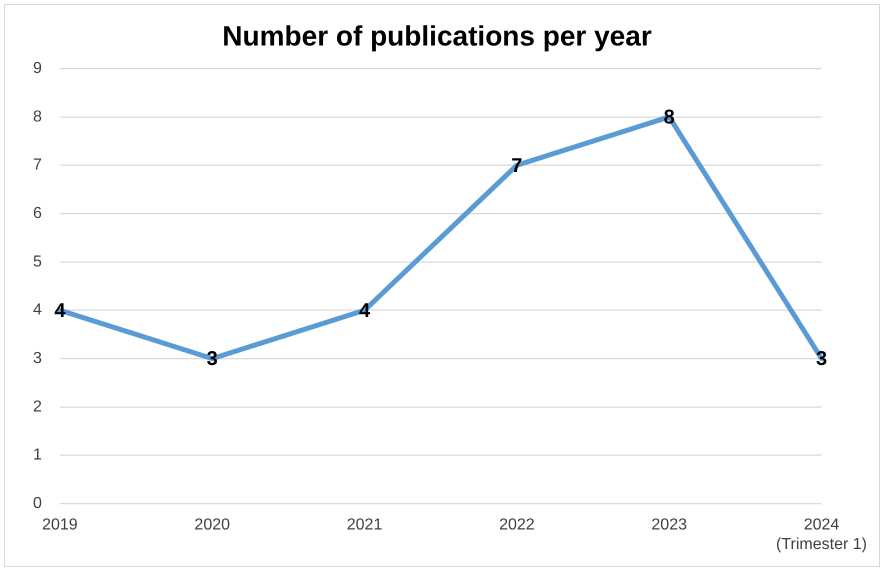 The height and width of the screenshot is (571, 884). I want to click on data-label: 4, so click(364, 311).